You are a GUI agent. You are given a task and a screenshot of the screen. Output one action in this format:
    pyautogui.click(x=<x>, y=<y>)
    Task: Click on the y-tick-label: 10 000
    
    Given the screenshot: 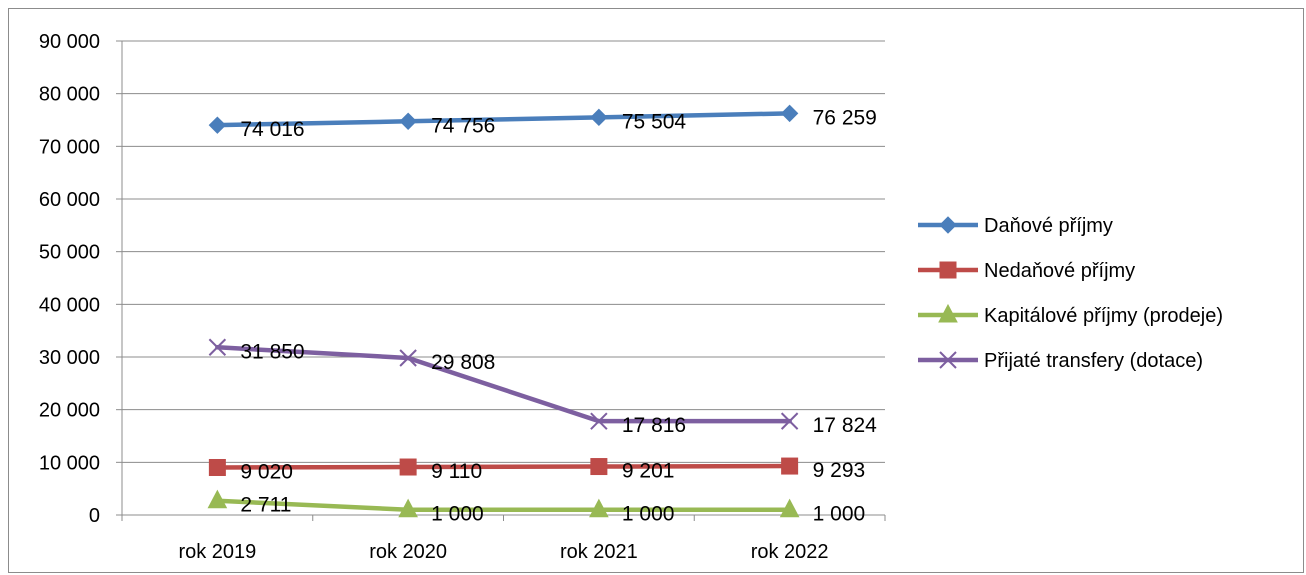 What is the action you would take?
    pyautogui.click(x=69, y=463)
    